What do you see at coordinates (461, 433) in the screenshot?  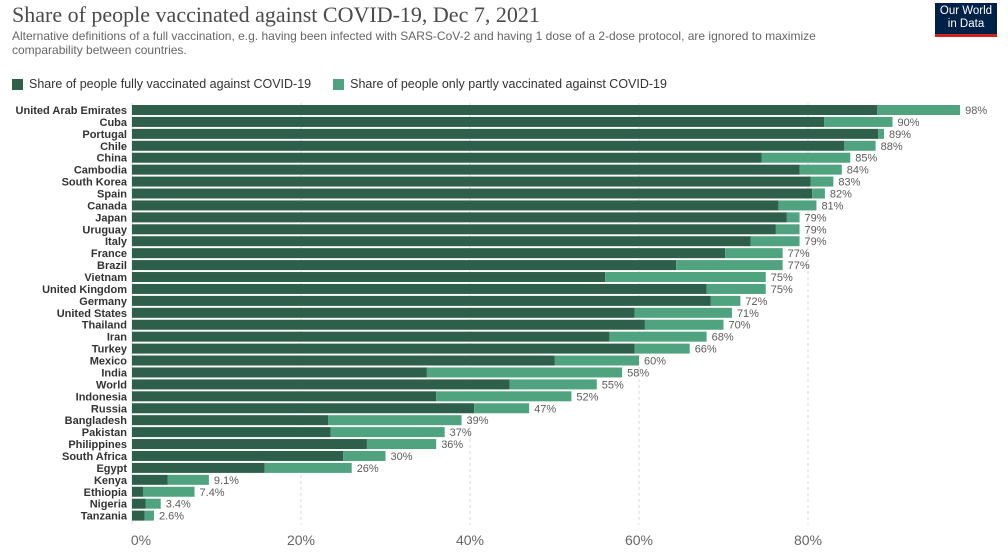 I see `value-label: 37%` at bounding box center [461, 433].